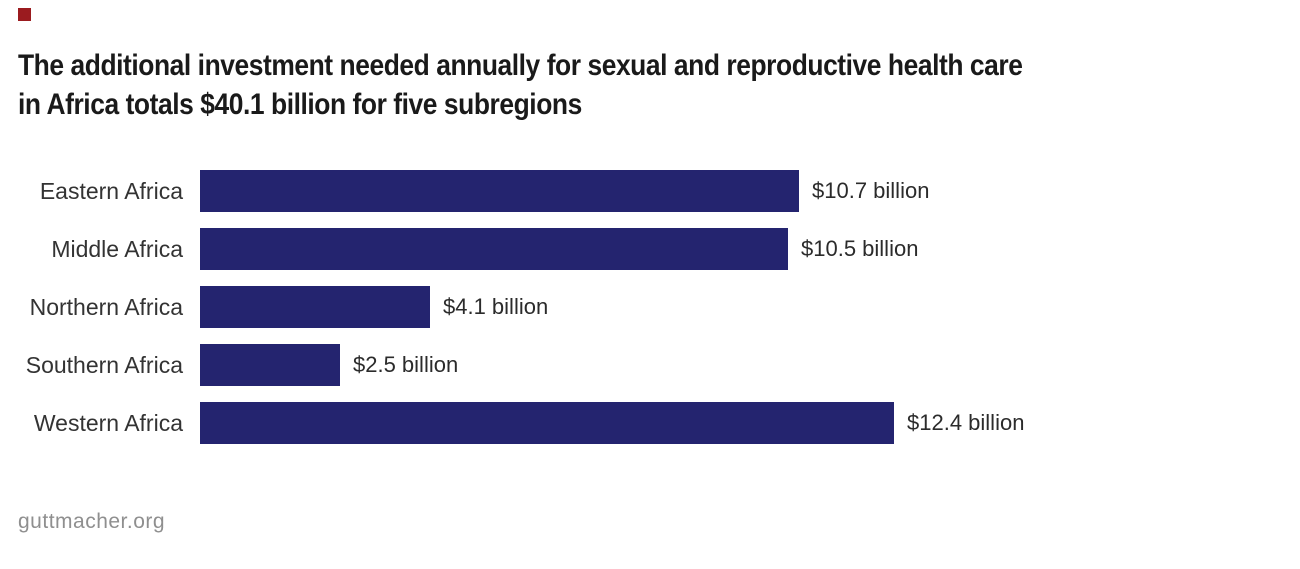 The height and width of the screenshot is (569, 1300). What do you see at coordinates (871, 190) in the screenshot?
I see `value-label: $10.7 billion` at bounding box center [871, 190].